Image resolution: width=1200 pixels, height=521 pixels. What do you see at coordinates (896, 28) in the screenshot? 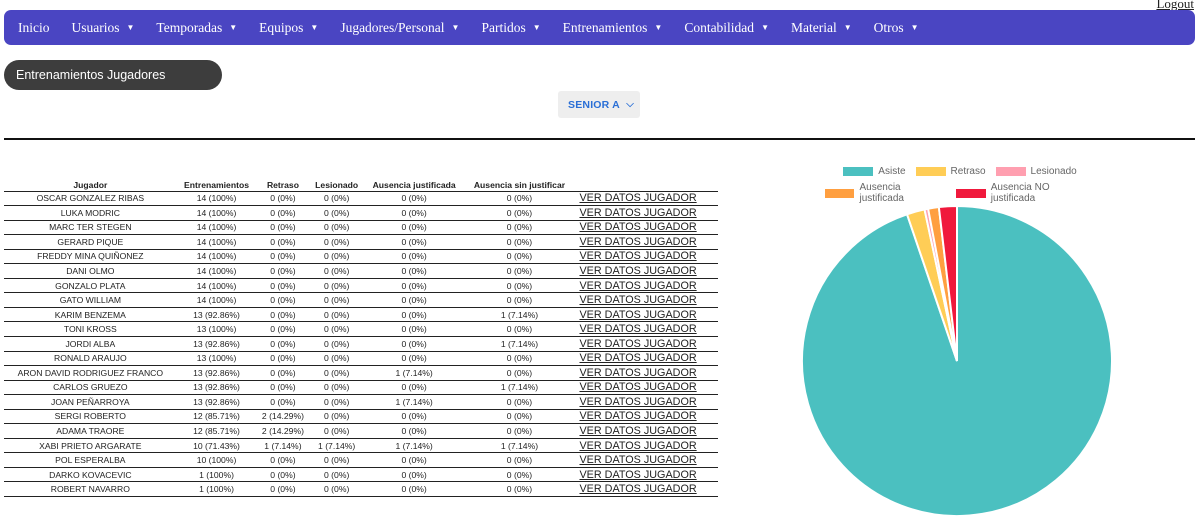
I see `nav-item-otros: Otros ▼` at bounding box center [896, 28].